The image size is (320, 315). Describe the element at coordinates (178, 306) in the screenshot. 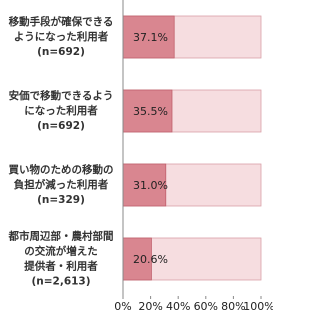

I see `x-tick-label: 40%` at that location.